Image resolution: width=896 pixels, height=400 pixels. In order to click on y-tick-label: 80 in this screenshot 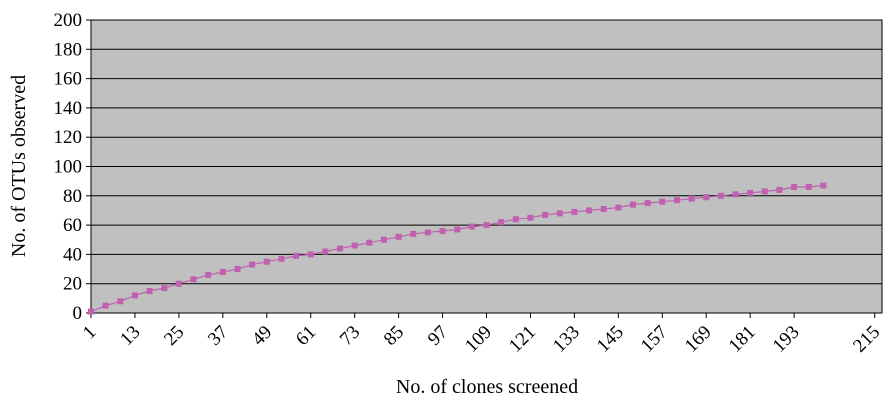, I will do `click(72, 196)`.